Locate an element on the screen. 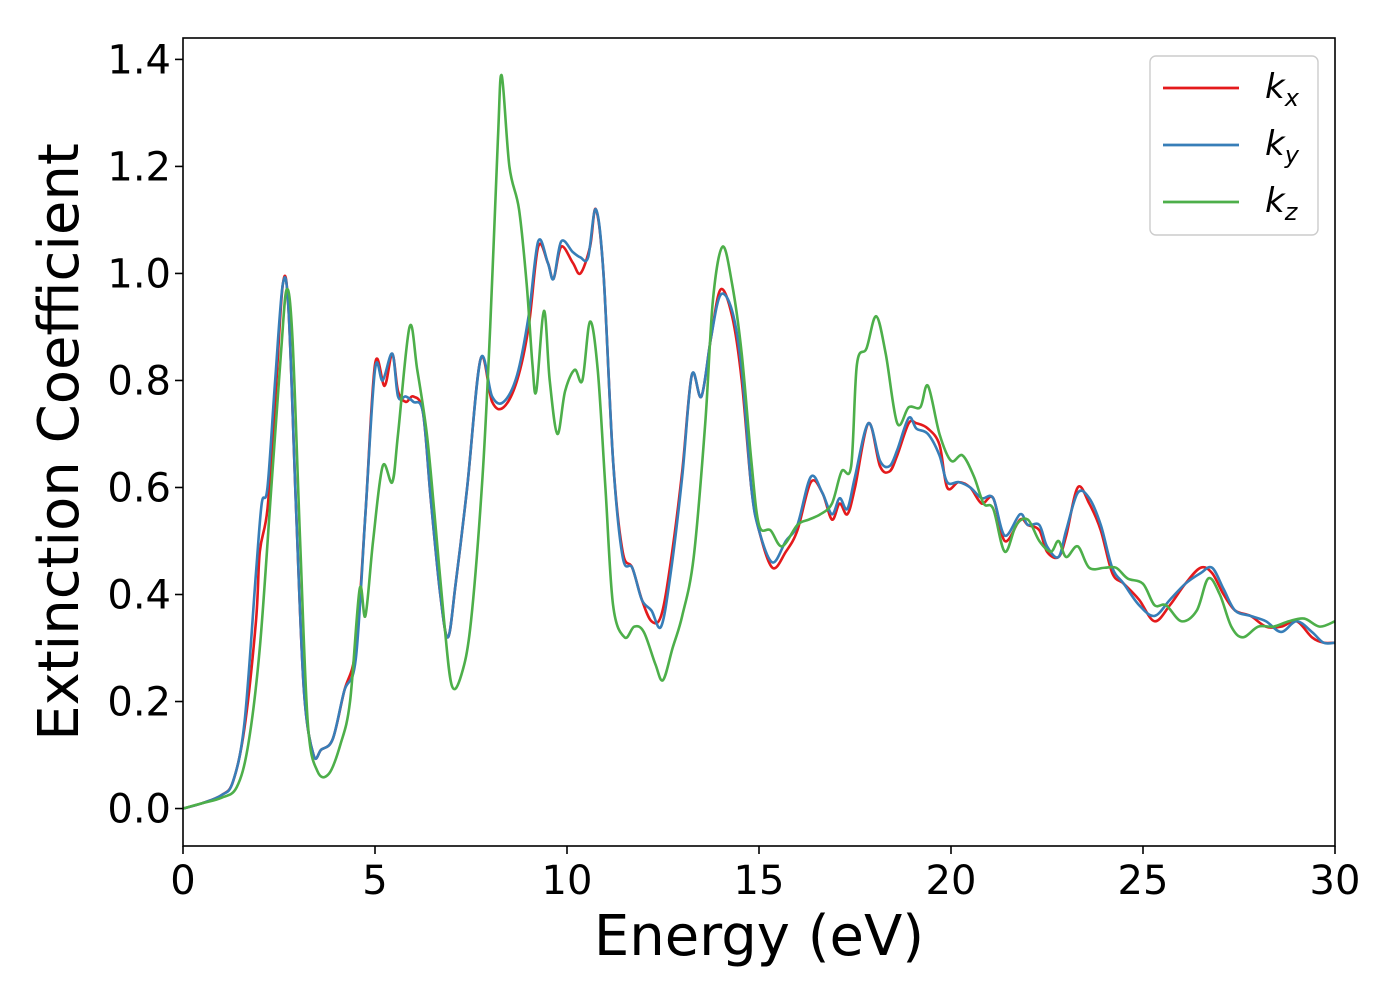 This screenshot has height=1000, width=1400. x-tick-label: 25 is located at coordinates (1143, 881).